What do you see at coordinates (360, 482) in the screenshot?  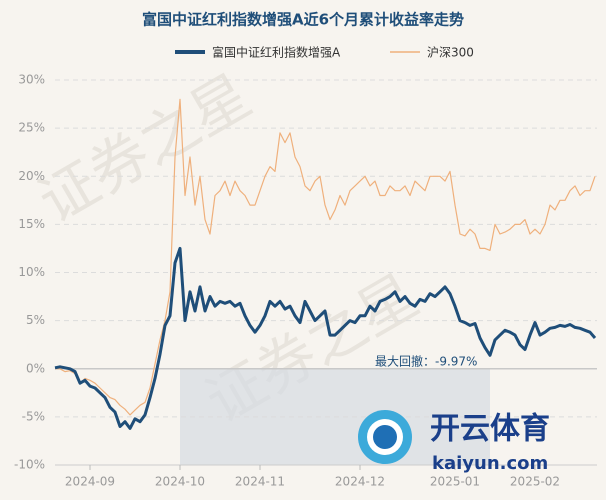 I see `x-tick-label: 2024-12` at bounding box center [360, 482].